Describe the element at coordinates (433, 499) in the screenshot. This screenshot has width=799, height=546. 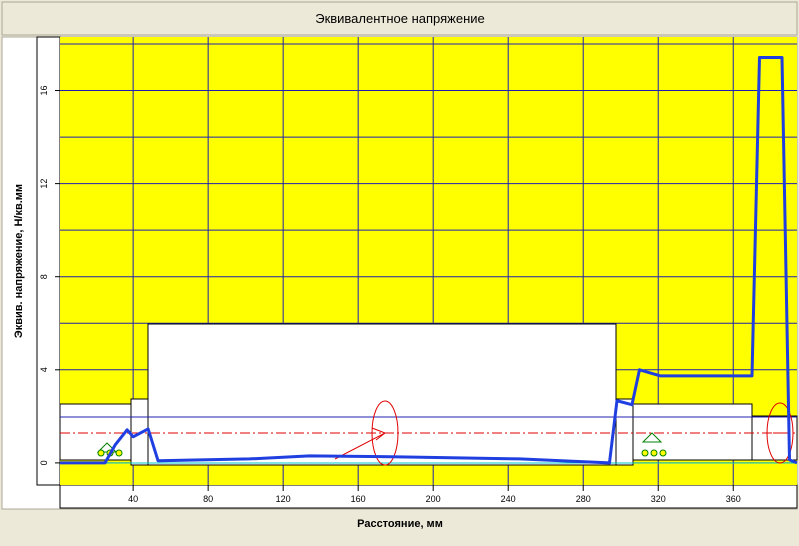
I see `x-tick-label: 200` at that location.